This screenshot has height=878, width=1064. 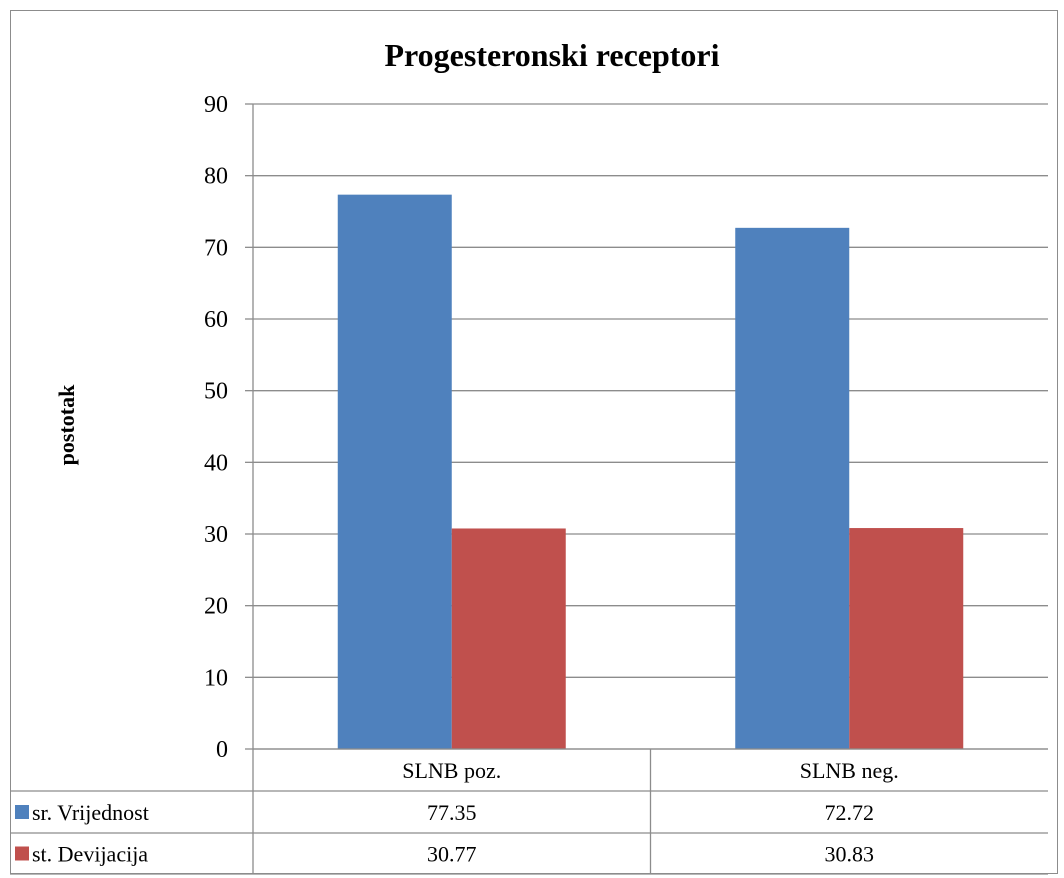 I want to click on data-label: 30.77, so click(x=452, y=854).